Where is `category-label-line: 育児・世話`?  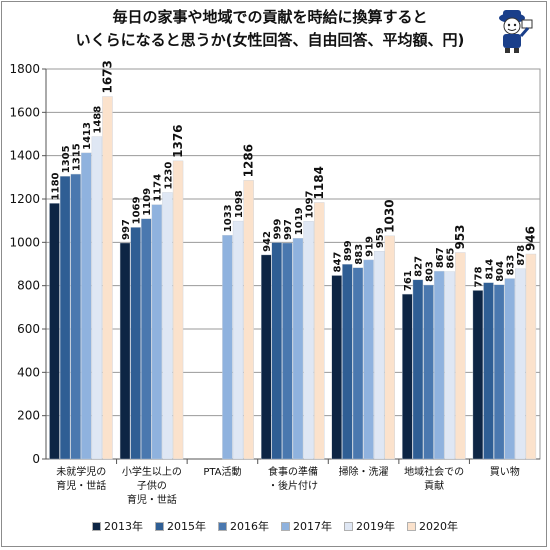 category-label-line: 育児・世話 is located at coordinates (152, 499).